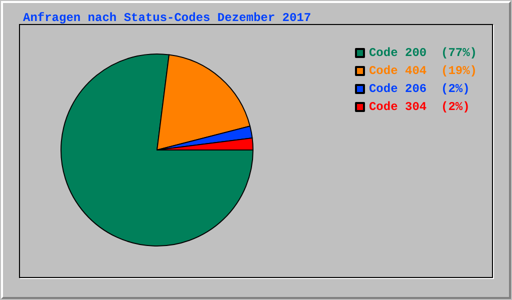  I want to click on chart-title: Anfragen nach Status-Codes Dezember 2017, so click(167, 18).